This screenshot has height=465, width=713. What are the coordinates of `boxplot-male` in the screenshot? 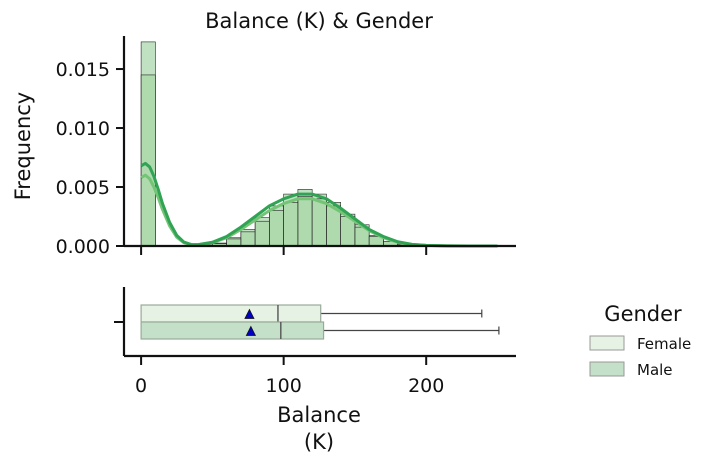 It's located at (320, 330).